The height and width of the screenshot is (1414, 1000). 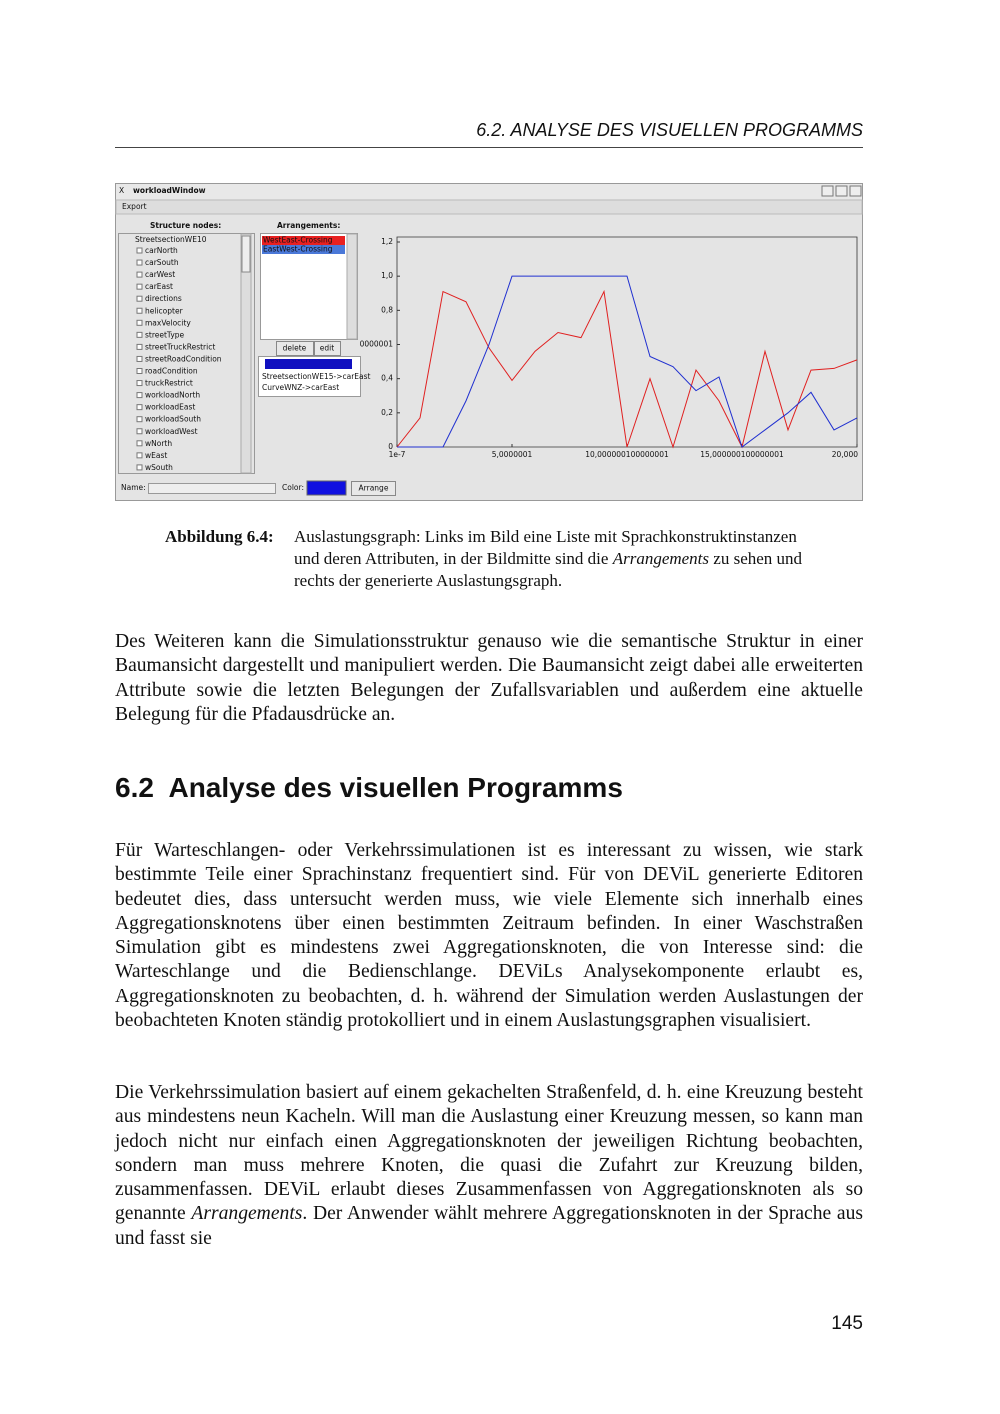 What do you see at coordinates (185, 225) in the screenshot?
I see `panel-label: Structure nodes:` at bounding box center [185, 225].